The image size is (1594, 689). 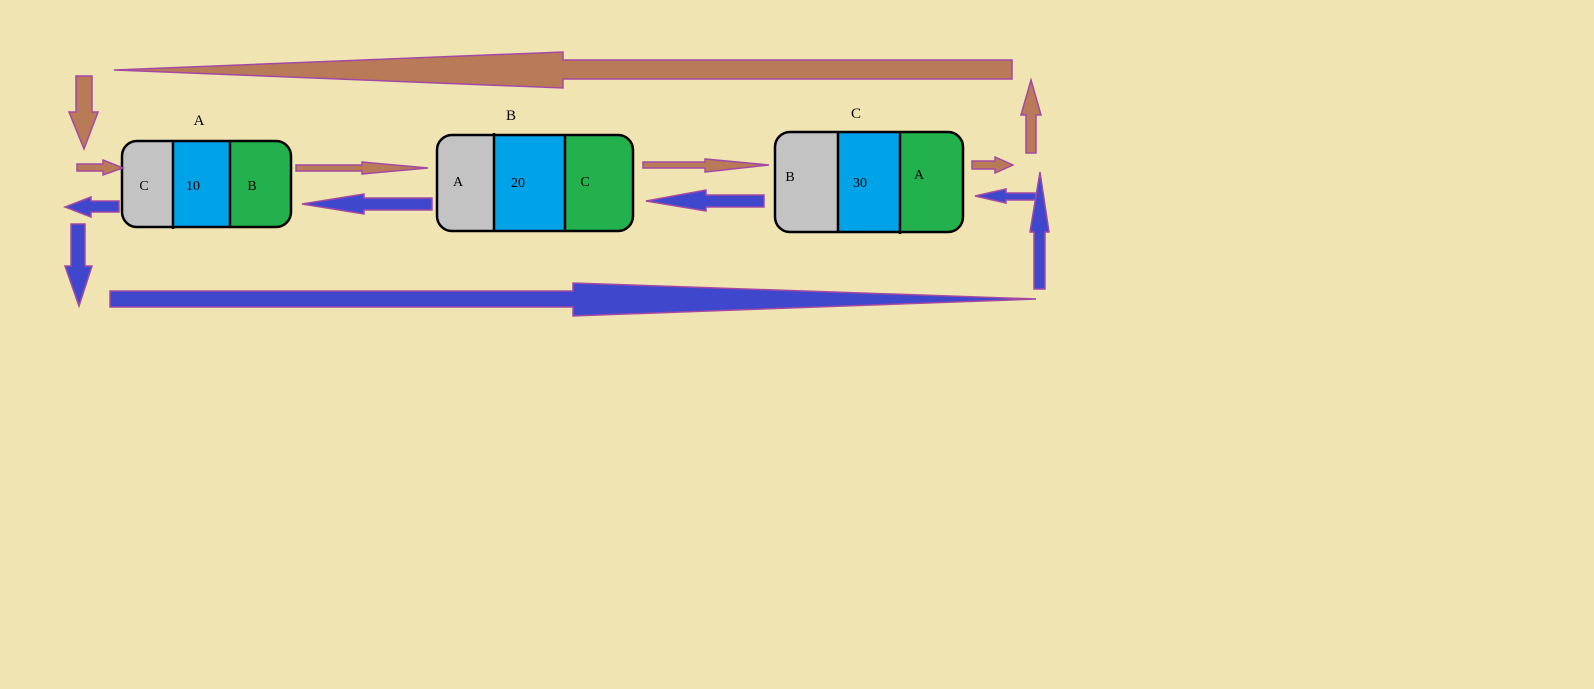 I want to click on node-a-next-cell, so click(x=260, y=184).